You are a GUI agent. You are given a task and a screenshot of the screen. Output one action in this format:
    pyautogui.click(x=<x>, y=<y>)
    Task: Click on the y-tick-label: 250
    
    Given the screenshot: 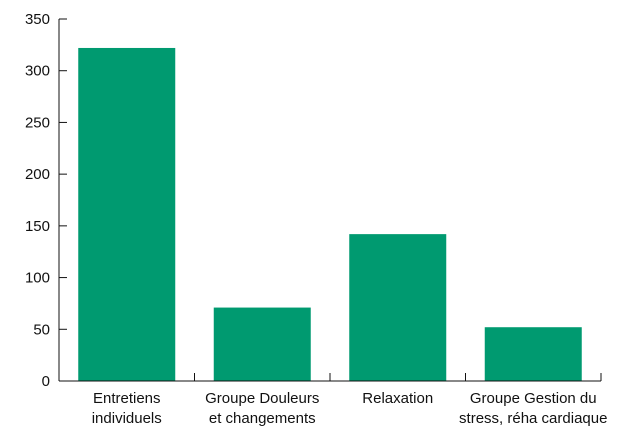 What is the action you would take?
    pyautogui.click(x=37, y=122)
    